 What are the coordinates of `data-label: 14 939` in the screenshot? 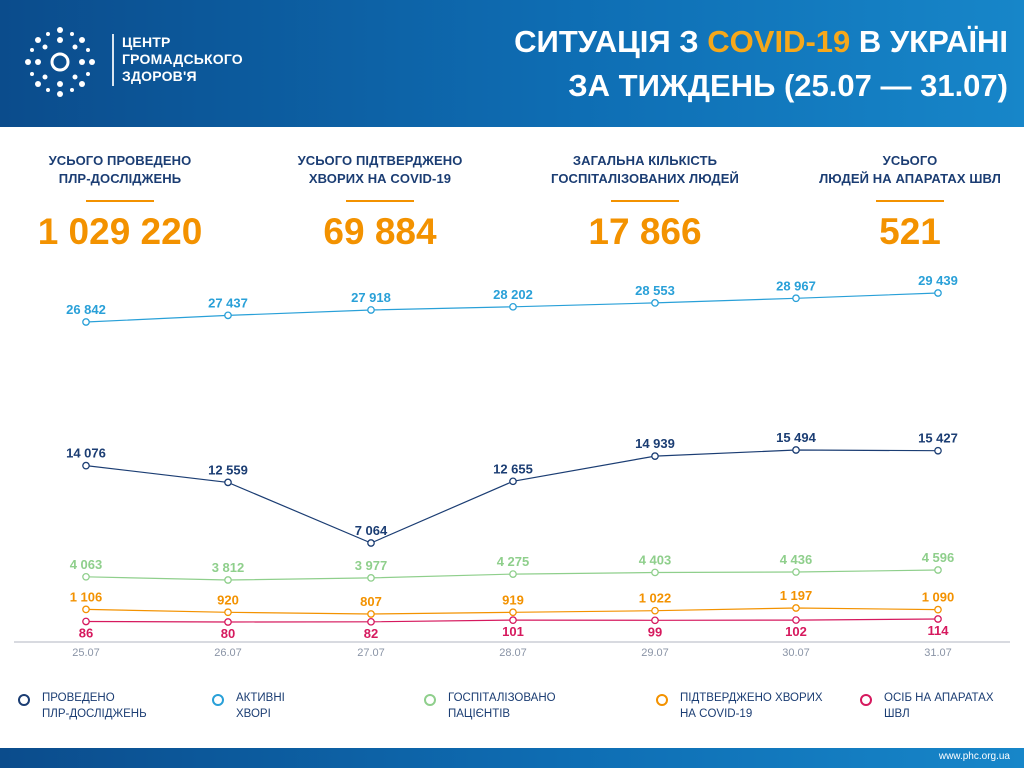 It's located at (655, 443).